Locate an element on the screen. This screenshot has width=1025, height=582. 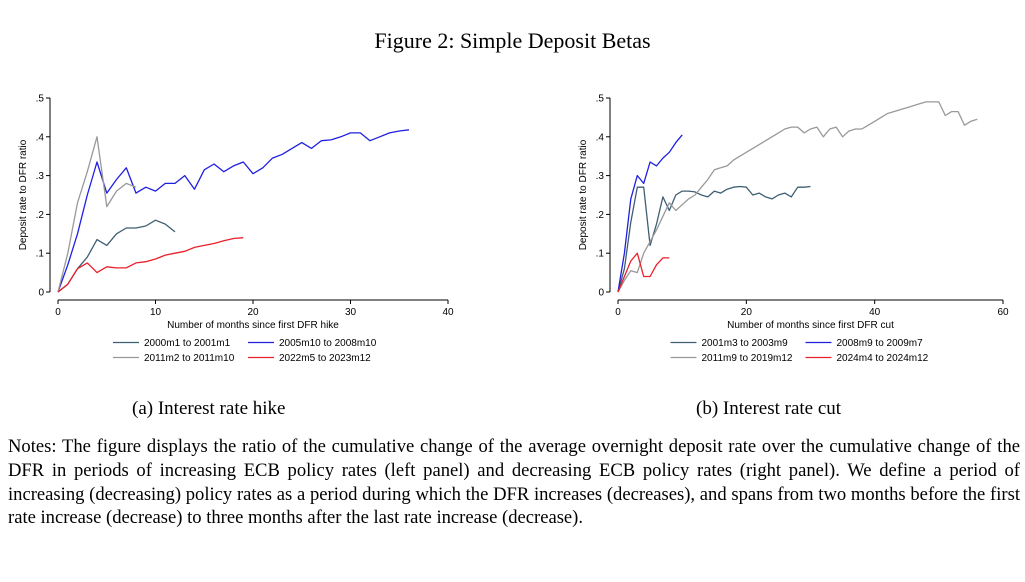
chart-a-xtick-label: 40 is located at coordinates (448, 312).